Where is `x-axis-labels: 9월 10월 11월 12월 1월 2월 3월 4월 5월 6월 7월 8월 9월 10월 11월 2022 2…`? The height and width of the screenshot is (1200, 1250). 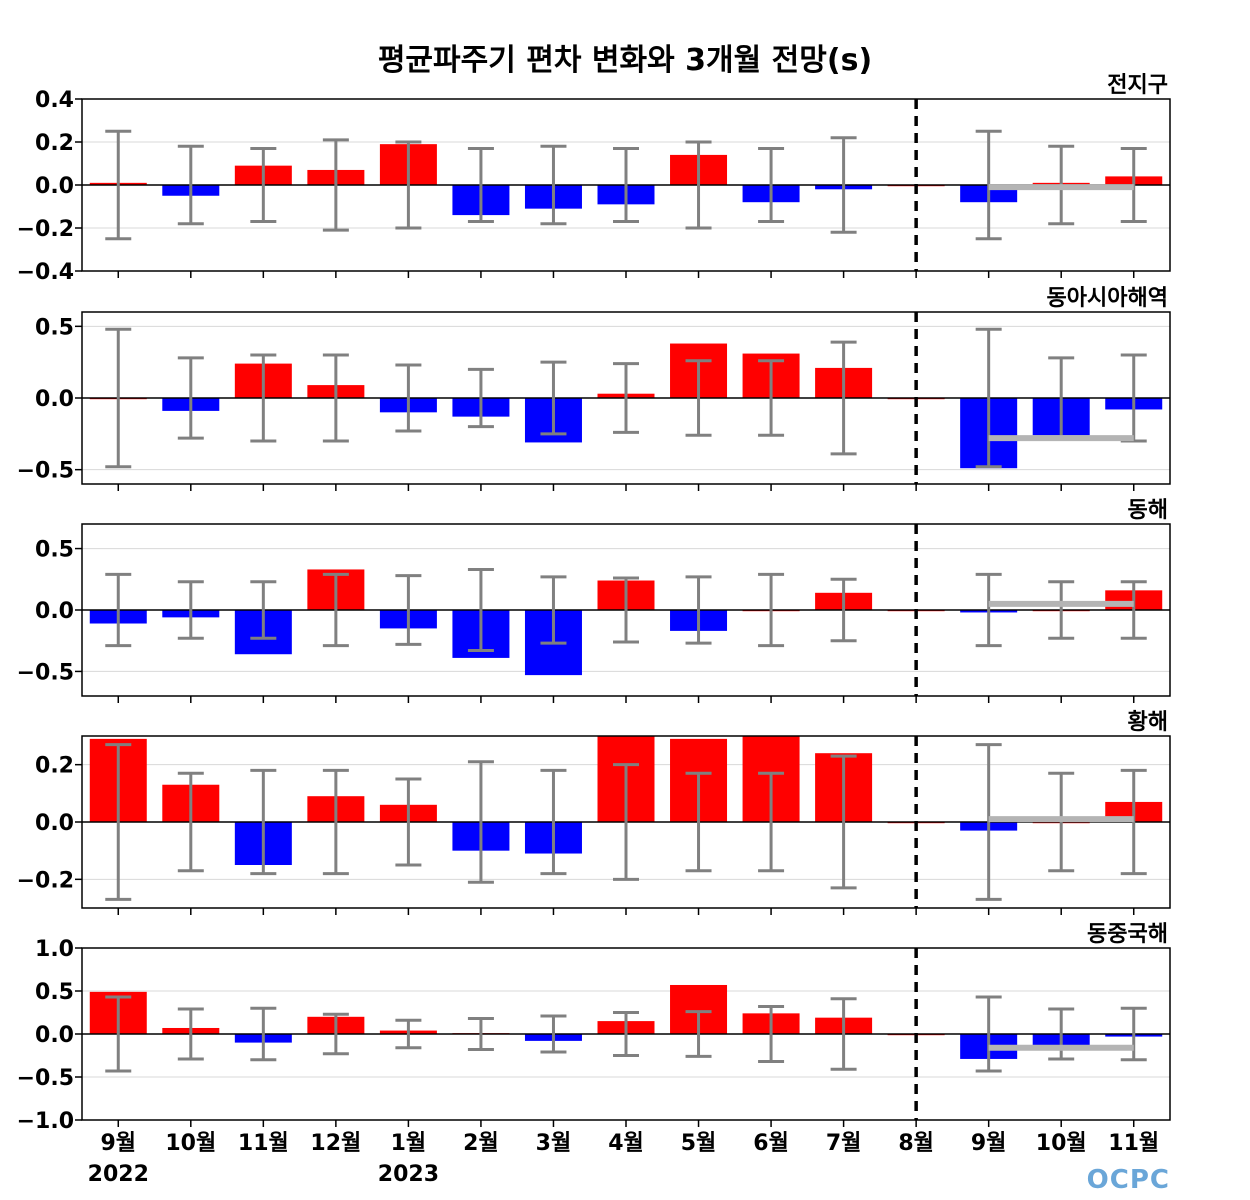
x-axis-labels: 9월 10월 11월 12월 1월 2월 3월 4월 5월 6월 7월 8월 9월 10월 11월 2022 2… is located at coordinates (624, 1159).